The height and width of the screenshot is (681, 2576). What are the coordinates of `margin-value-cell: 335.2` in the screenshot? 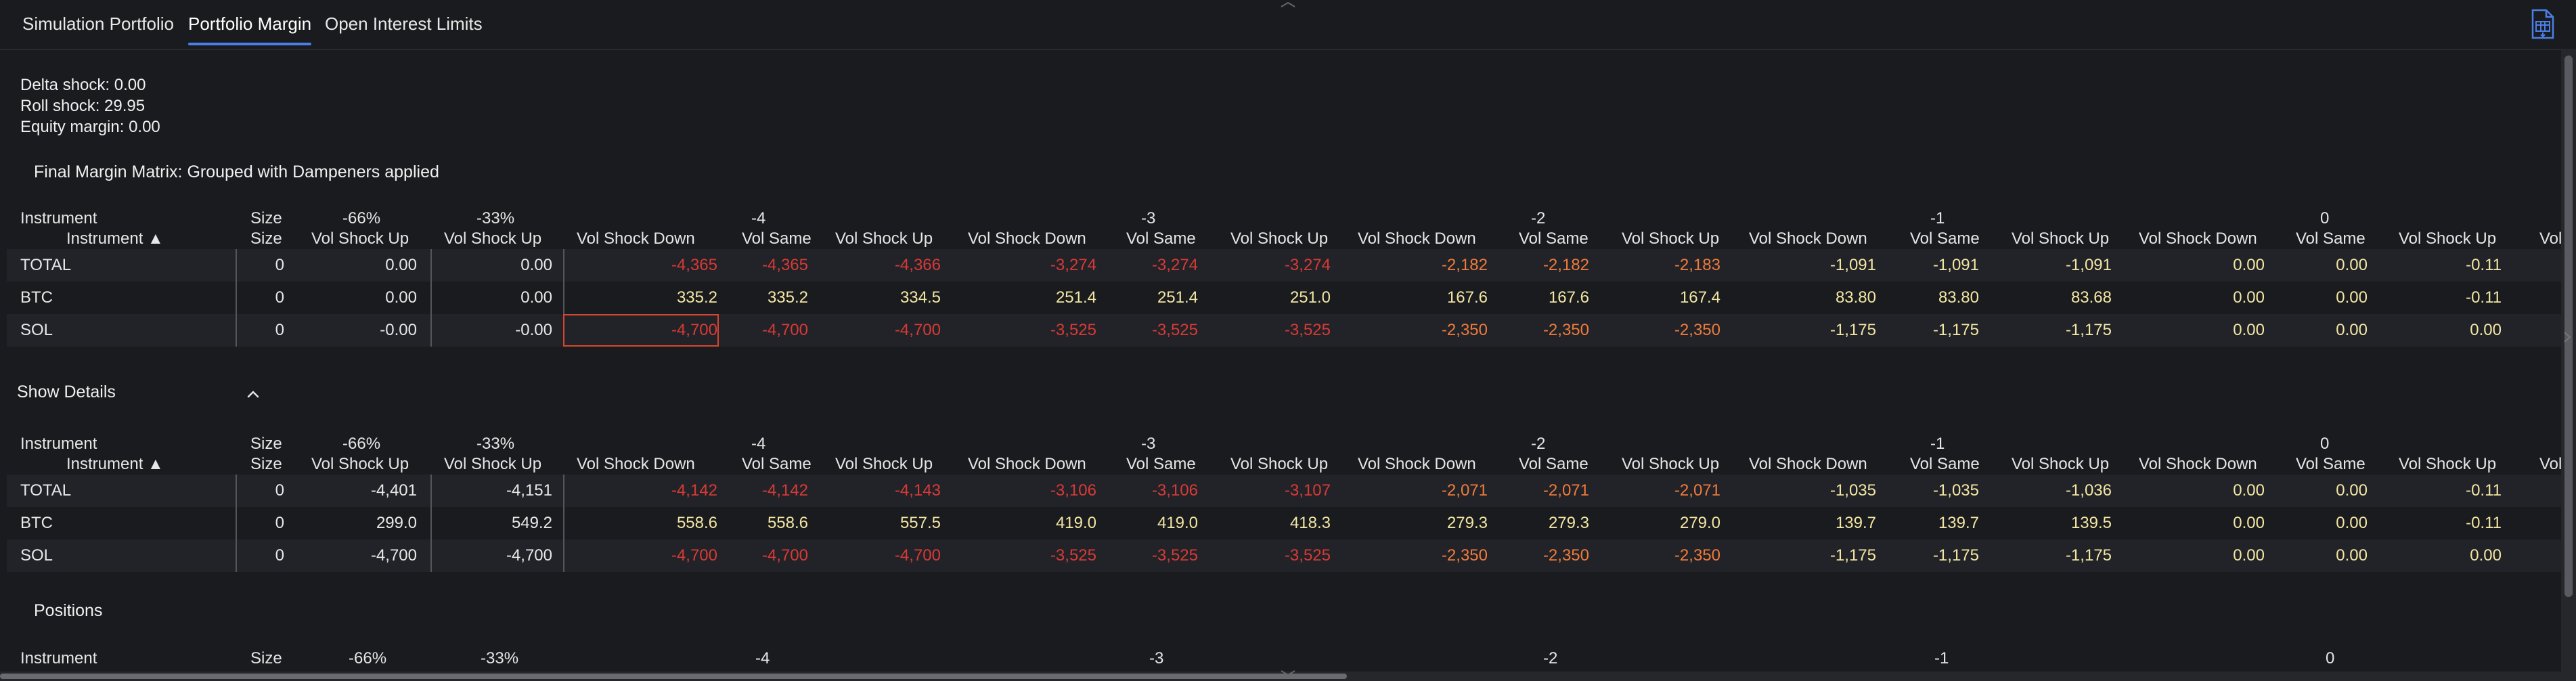 It's located at (787, 297).